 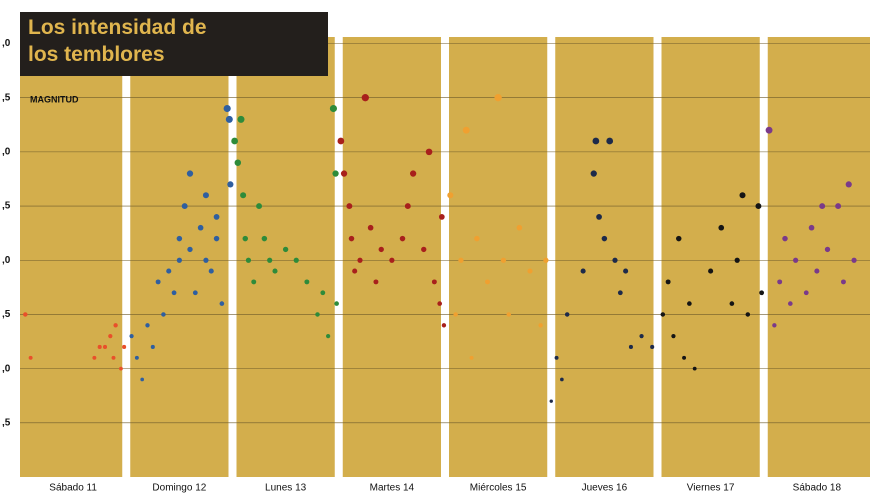 What do you see at coordinates (73, 488) in the screenshot?
I see `x-tick-label: Sábado 11` at bounding box center [73, 488].